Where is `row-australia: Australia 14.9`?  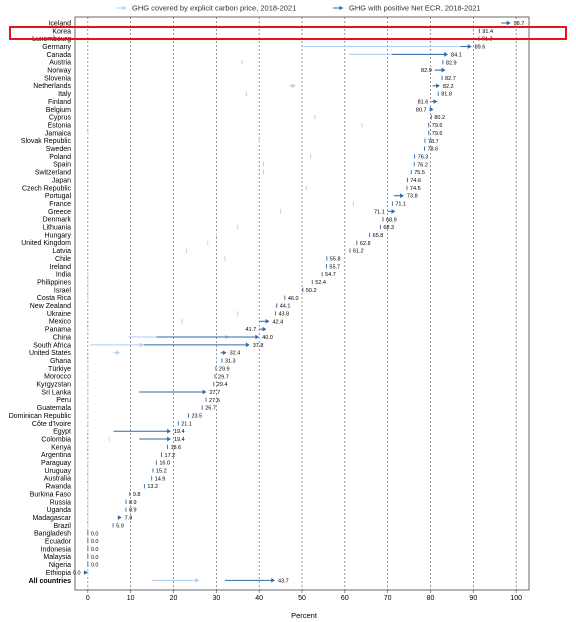 row-australia: Australia 14.9 is located at coordinates (105, 479).